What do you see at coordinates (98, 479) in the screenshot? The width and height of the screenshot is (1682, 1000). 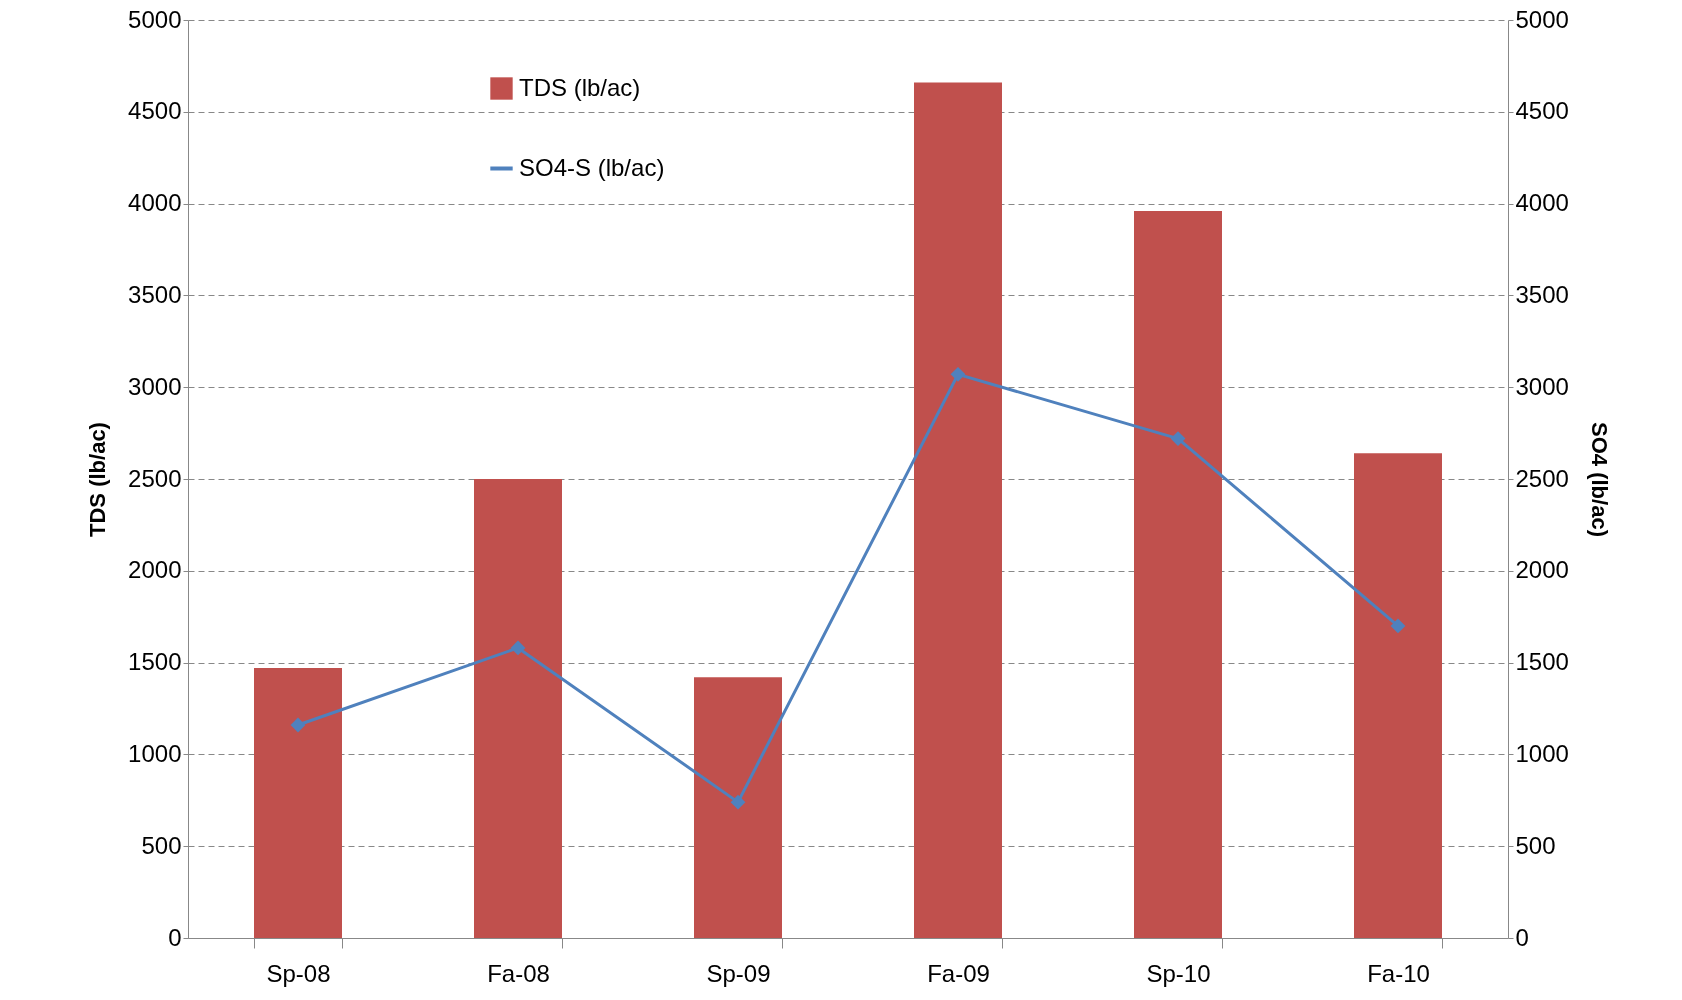 I see `y-axis-title: TDS (lb/ac)` at bounding box center [98, 479].